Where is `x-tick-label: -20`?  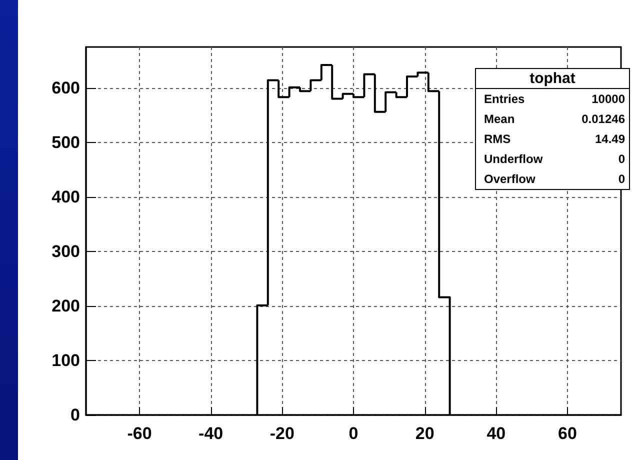 x-tick-label: -20 is located at coordinates (282, 433).